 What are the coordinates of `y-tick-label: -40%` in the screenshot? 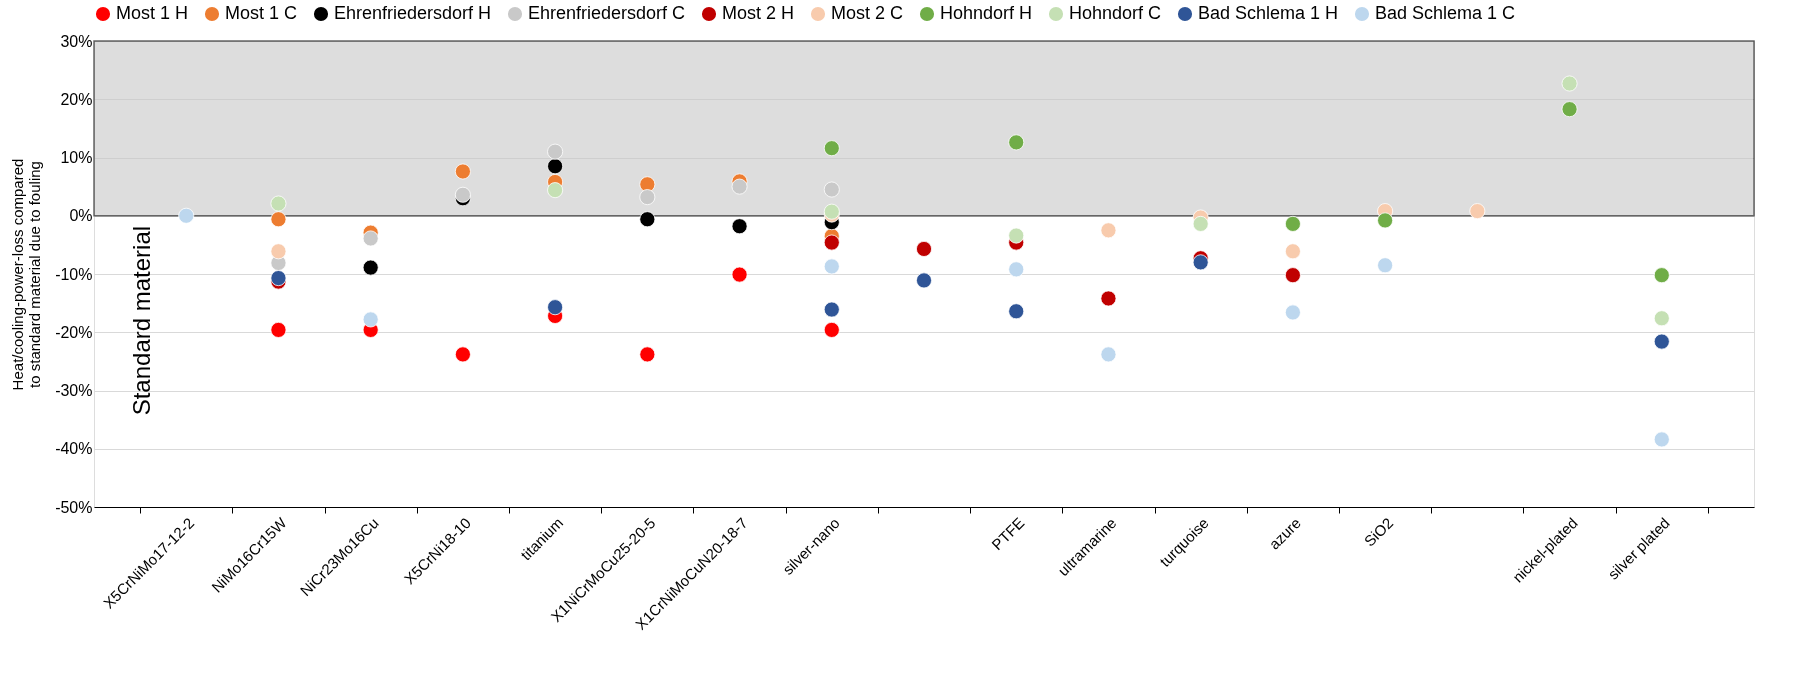 It's located at (74, 449).